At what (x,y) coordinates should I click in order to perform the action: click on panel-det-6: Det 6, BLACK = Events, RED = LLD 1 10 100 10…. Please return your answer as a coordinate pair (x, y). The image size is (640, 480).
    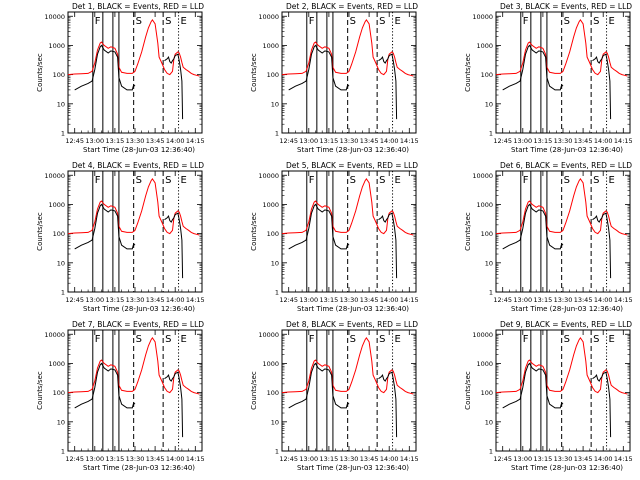
    Looking at the image, I should click on (548, 237).